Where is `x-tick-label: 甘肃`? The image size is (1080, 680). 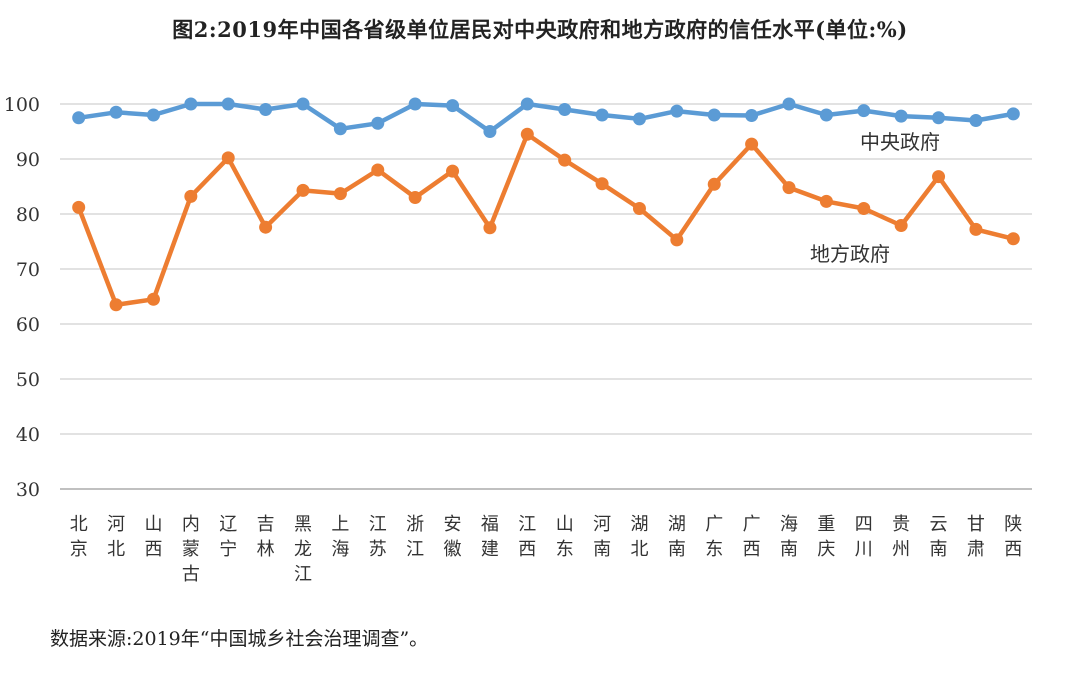
x-tick-label: 甘肃 is located at coordinates (976, 537).